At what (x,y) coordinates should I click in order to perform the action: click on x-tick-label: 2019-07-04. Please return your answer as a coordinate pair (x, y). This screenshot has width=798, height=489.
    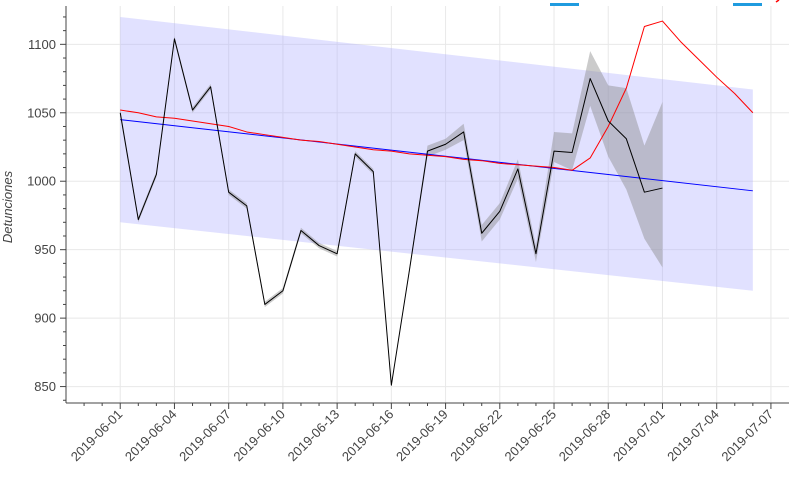
    Looking at the image, I should click on (693, 436).